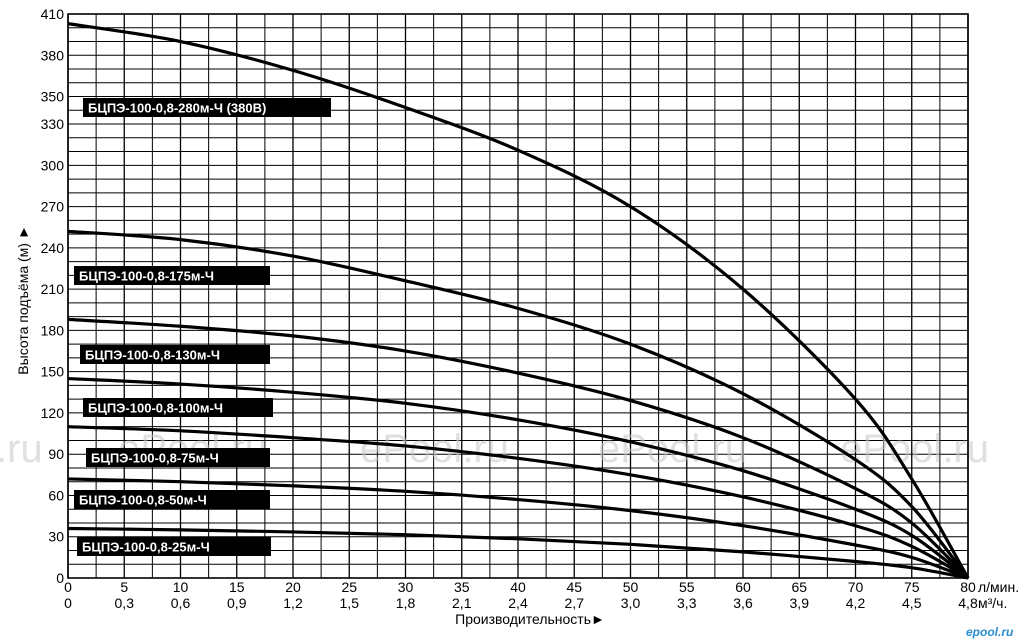 Image resolution: width=1028 pixels, height=642 pixels. I want to click on y-tick-label: 350, so click(53, 97).